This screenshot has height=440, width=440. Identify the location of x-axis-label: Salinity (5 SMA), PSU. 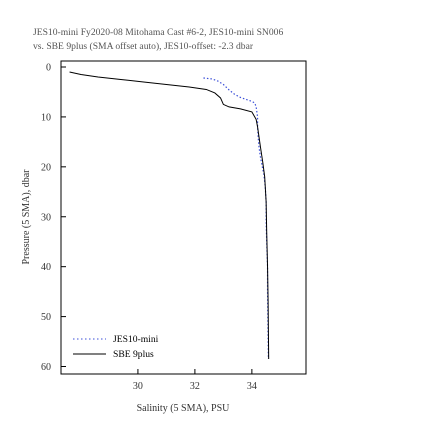
(184, 408).